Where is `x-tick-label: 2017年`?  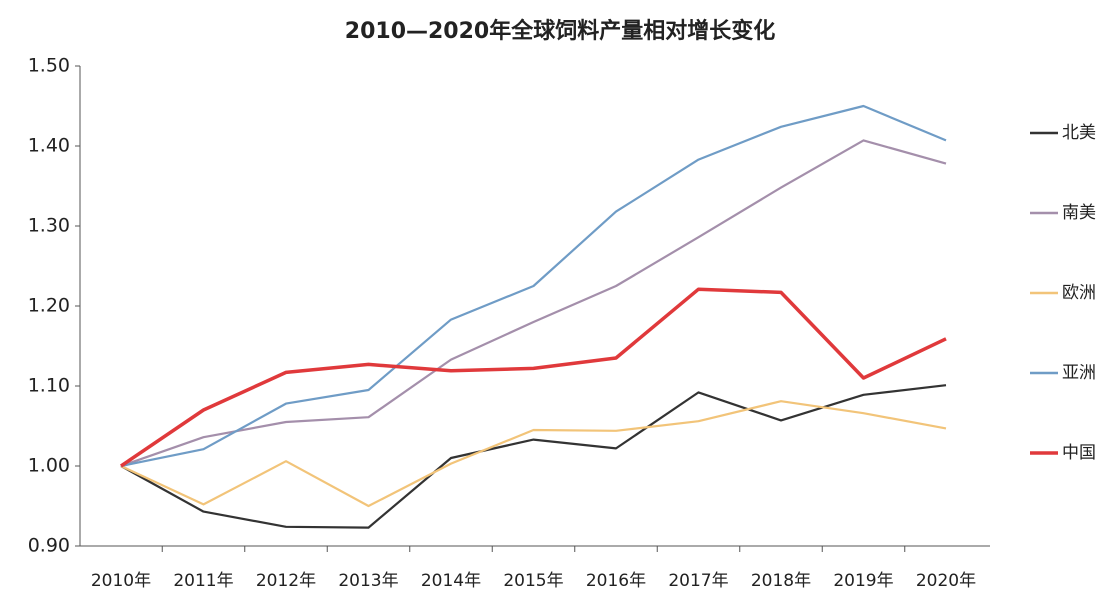 x-tick-label: 2017年 is located at coordinates (698, 581).